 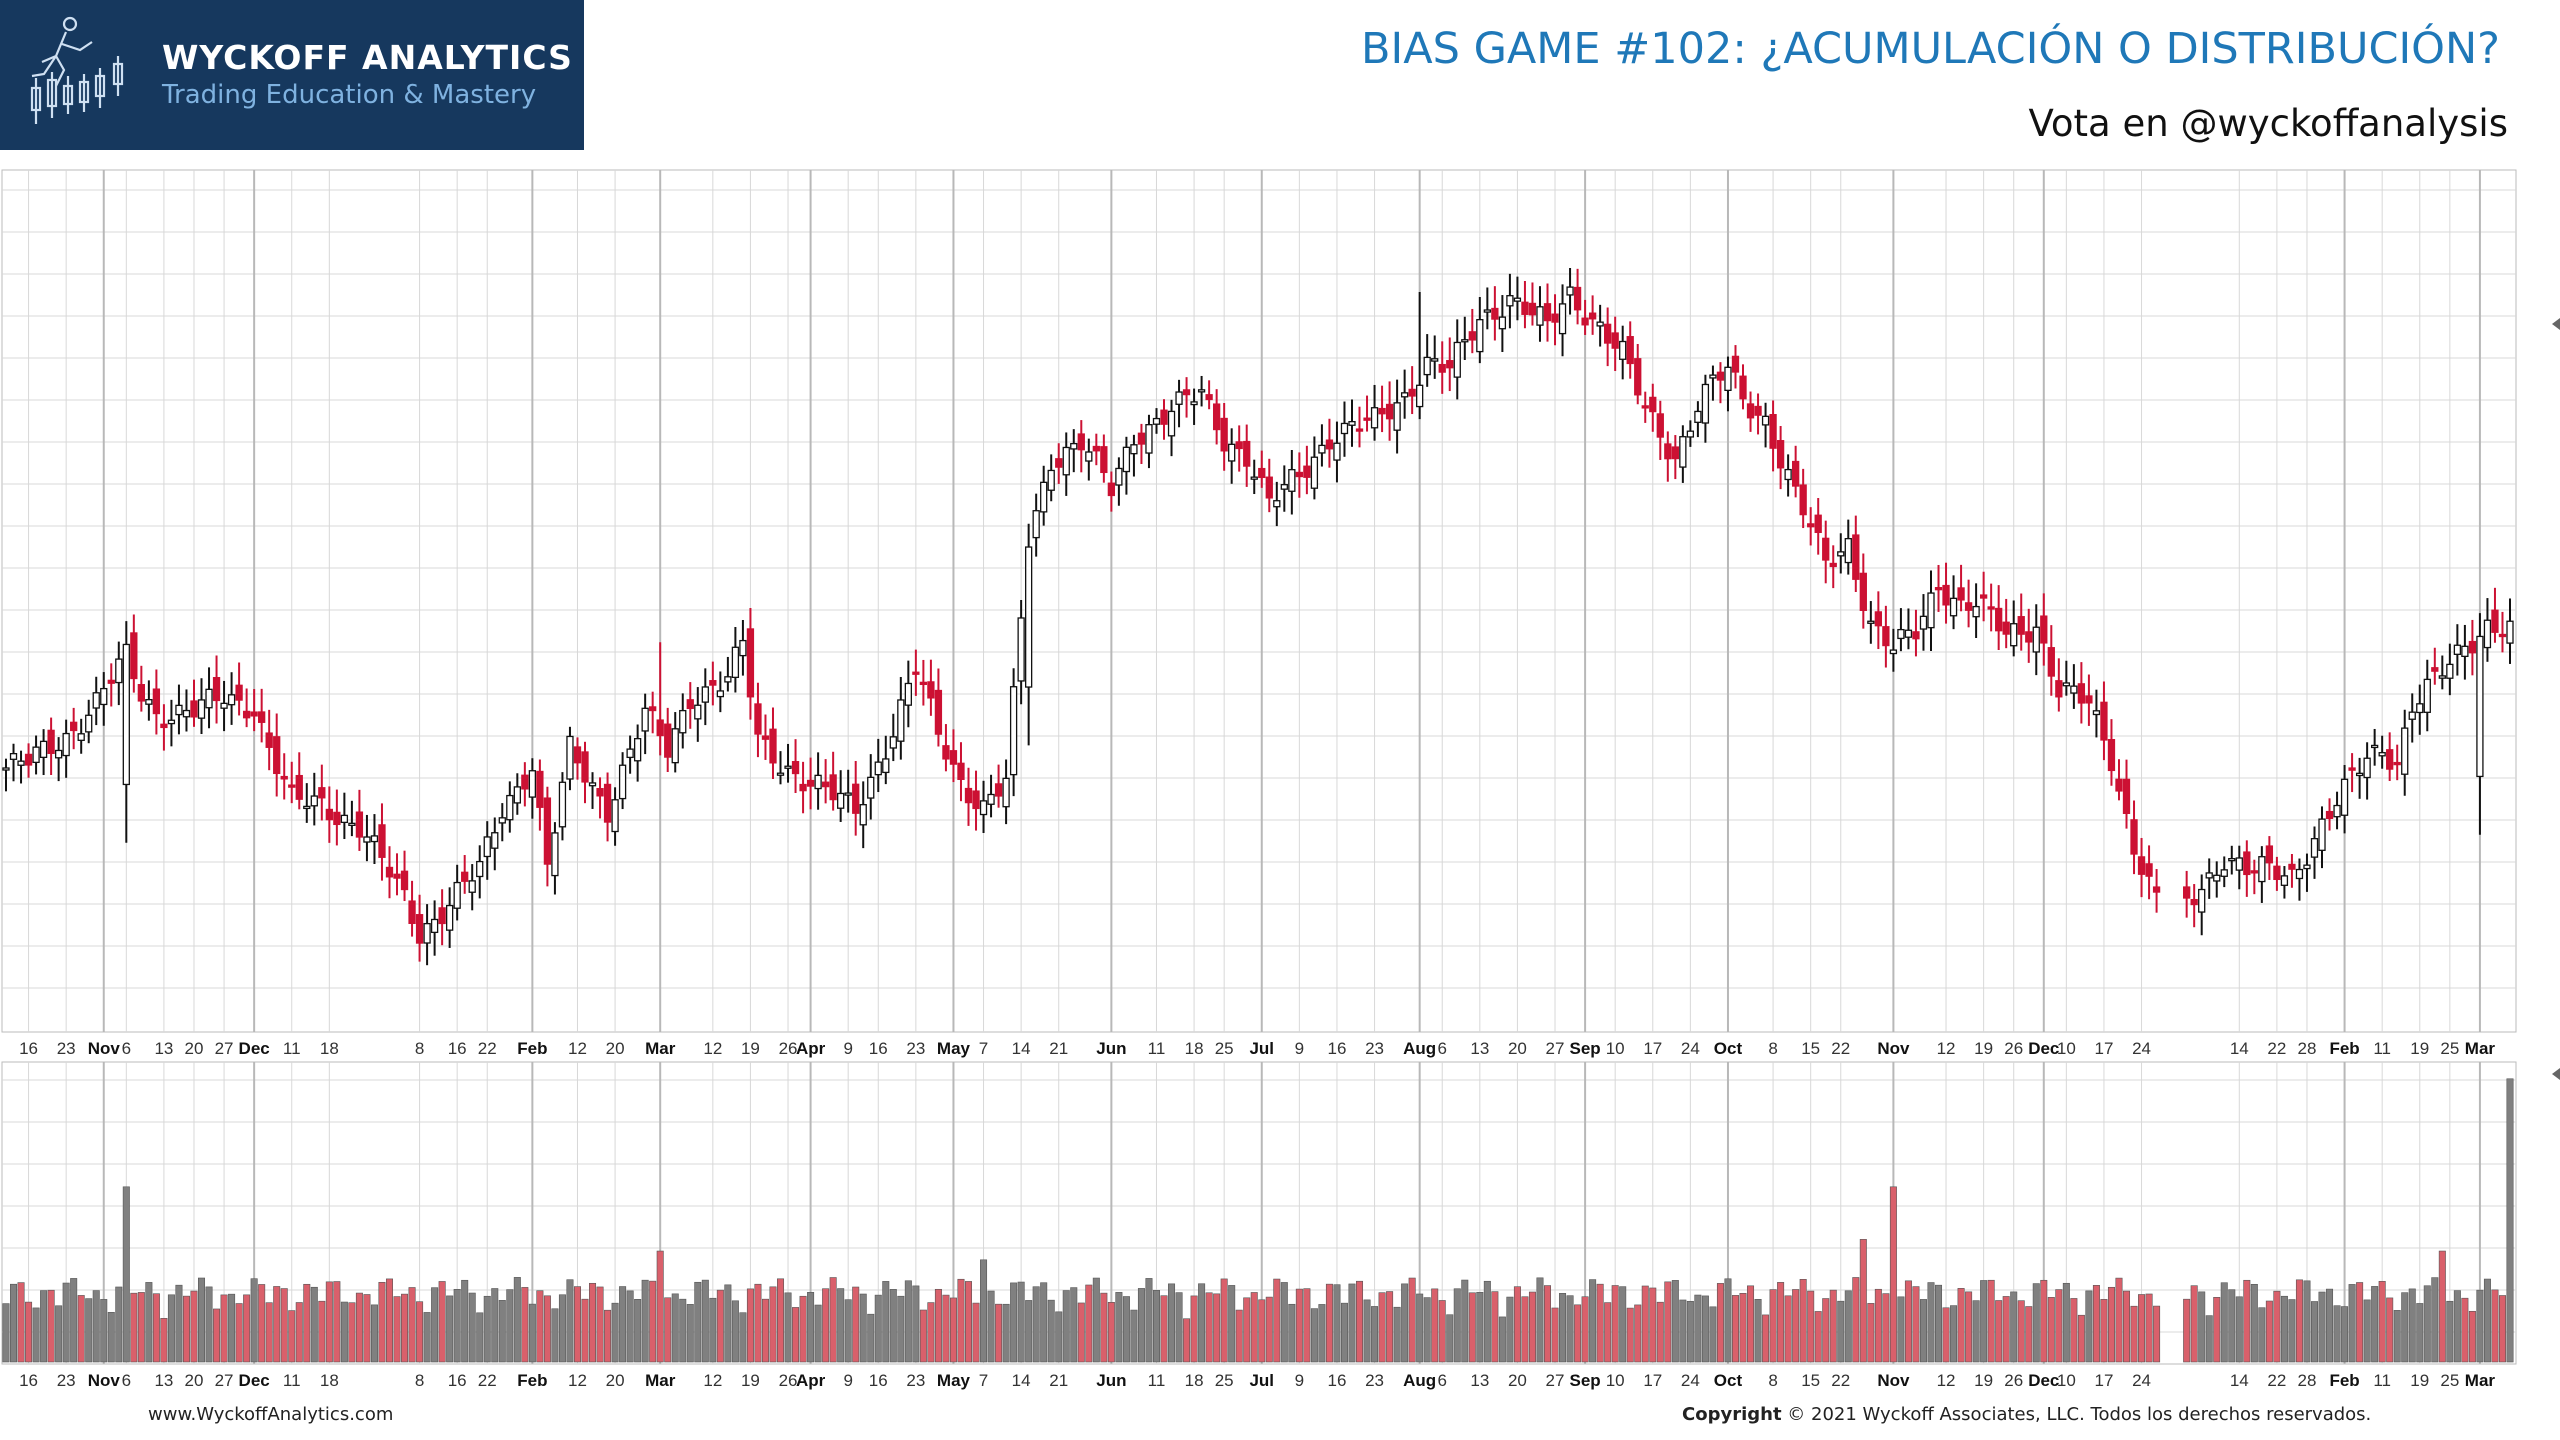 I want to click on x-tick-label: 6, so click(x=1441, y=1048).